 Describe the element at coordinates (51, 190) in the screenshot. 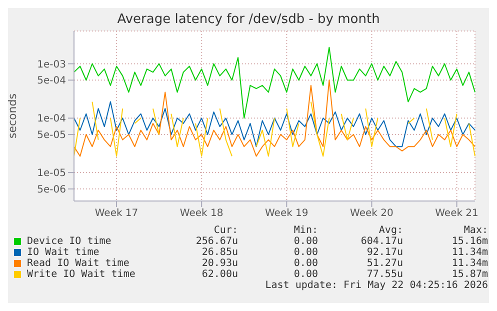

I see `y-tick-label: 5e-06` at that location.